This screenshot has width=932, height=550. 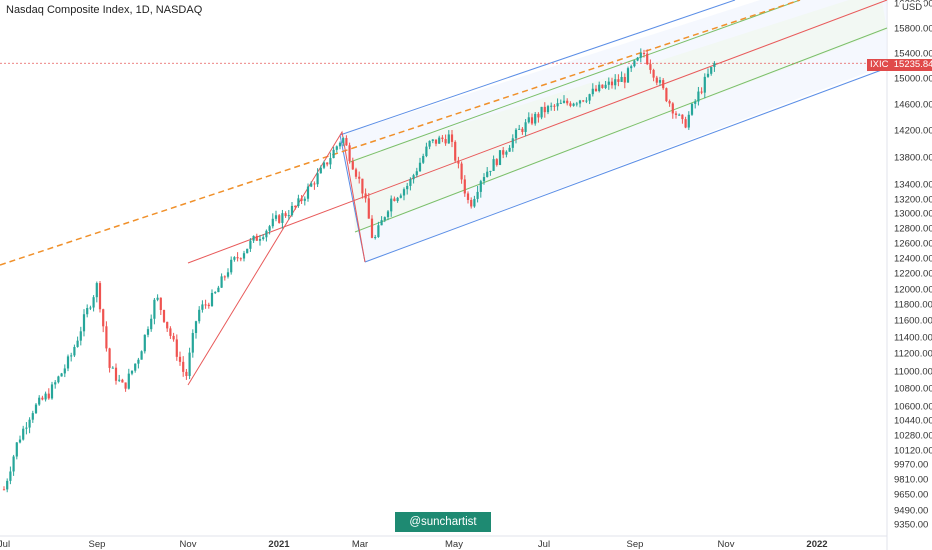 What do you see at coordinates (911, 465) in the screenshot?
I see `y-tick-label: 9970.00` at bounding box center [911, 465].